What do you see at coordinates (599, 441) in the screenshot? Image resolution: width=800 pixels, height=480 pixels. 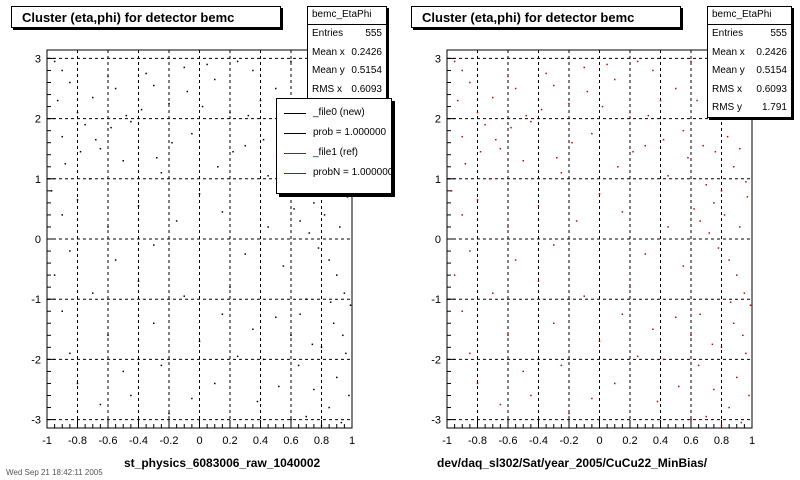 I see `right-x-tick-label: 0` at bounding box center [599, 441].